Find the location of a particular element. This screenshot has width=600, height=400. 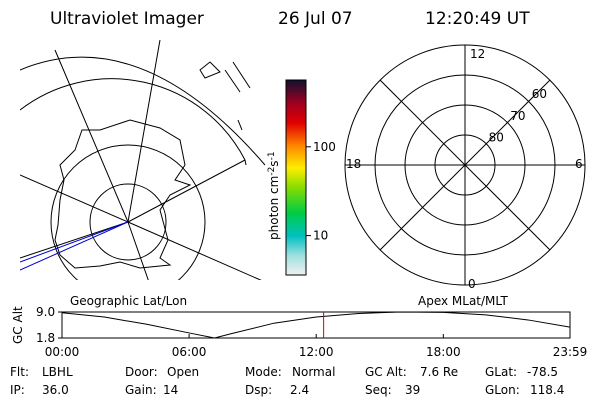

lat-ring is located at coordinates (465, 165).